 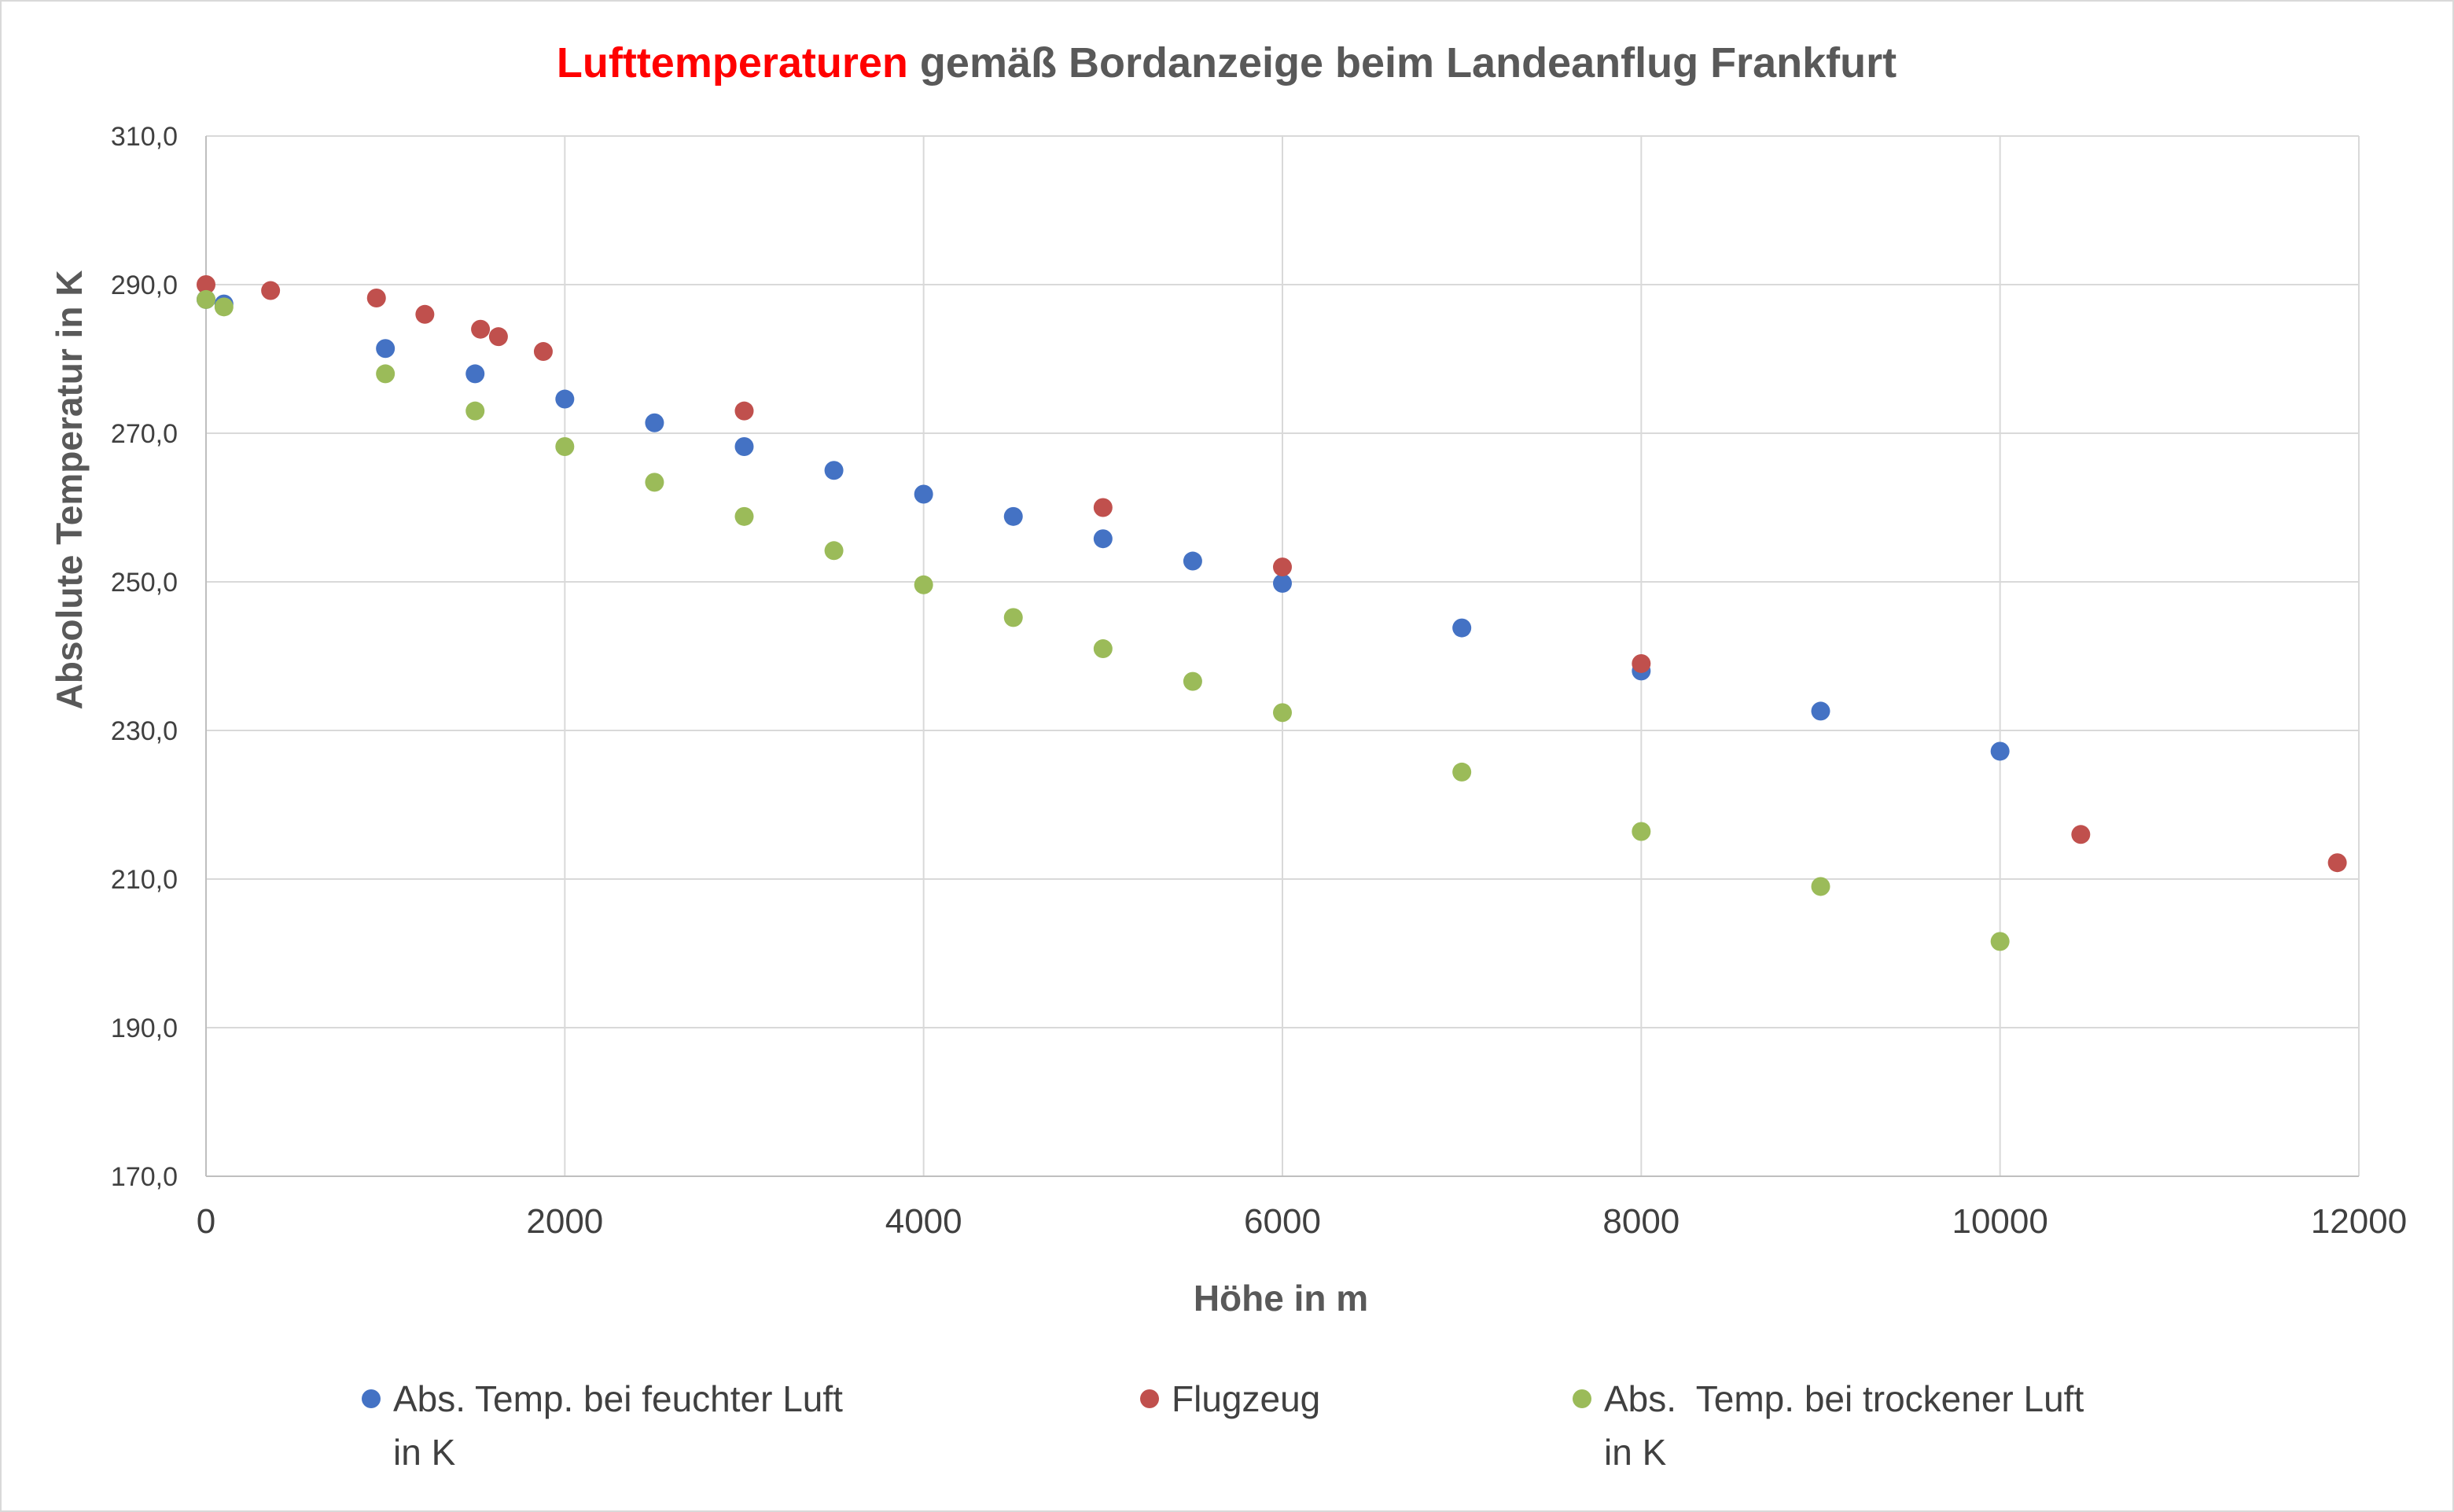 What do you see at coordinates (923, 1221) in the screenshot?
I see `x-tick-label: 4000` at bounding box center [923, 1221].